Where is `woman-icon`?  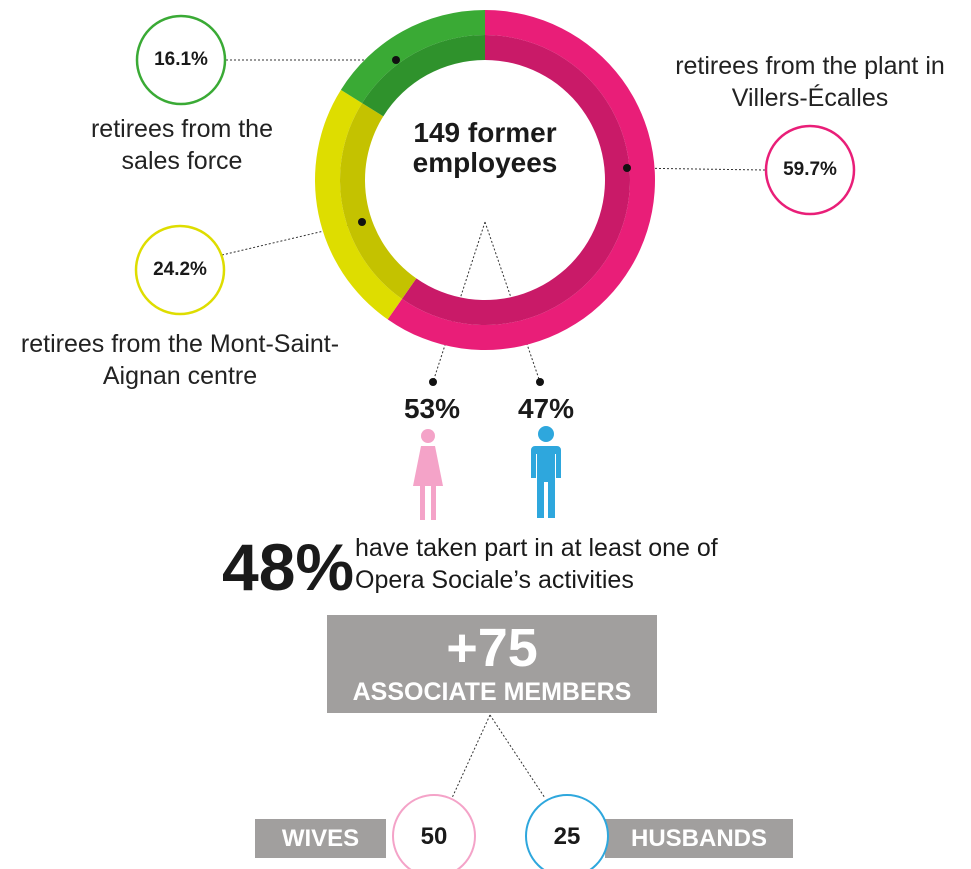
woman-icon is located at coordinates (428, 474).